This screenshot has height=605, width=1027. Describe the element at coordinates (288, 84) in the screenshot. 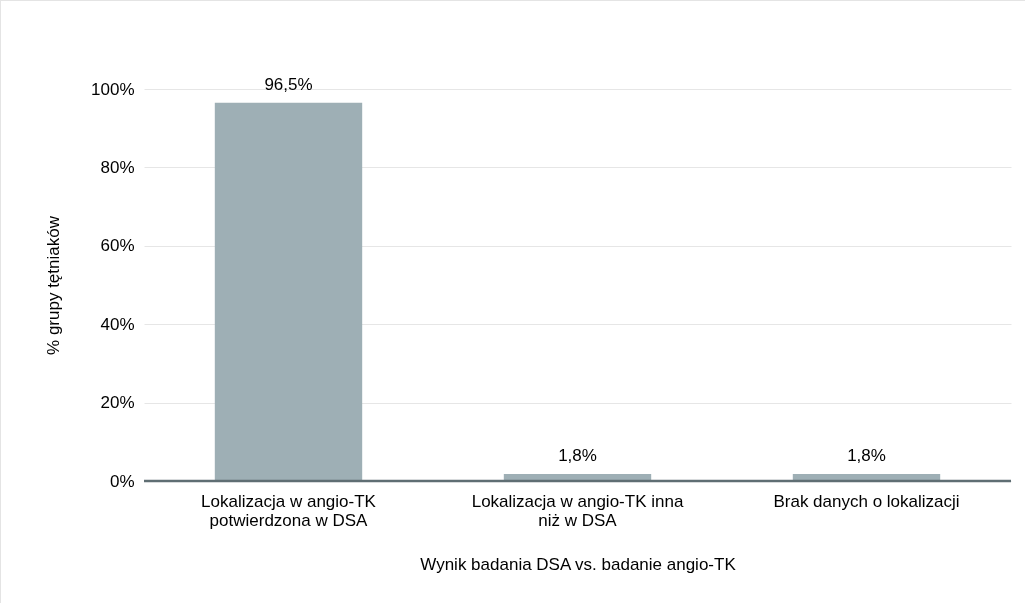

I see `data-label: 96,5%` at that location.